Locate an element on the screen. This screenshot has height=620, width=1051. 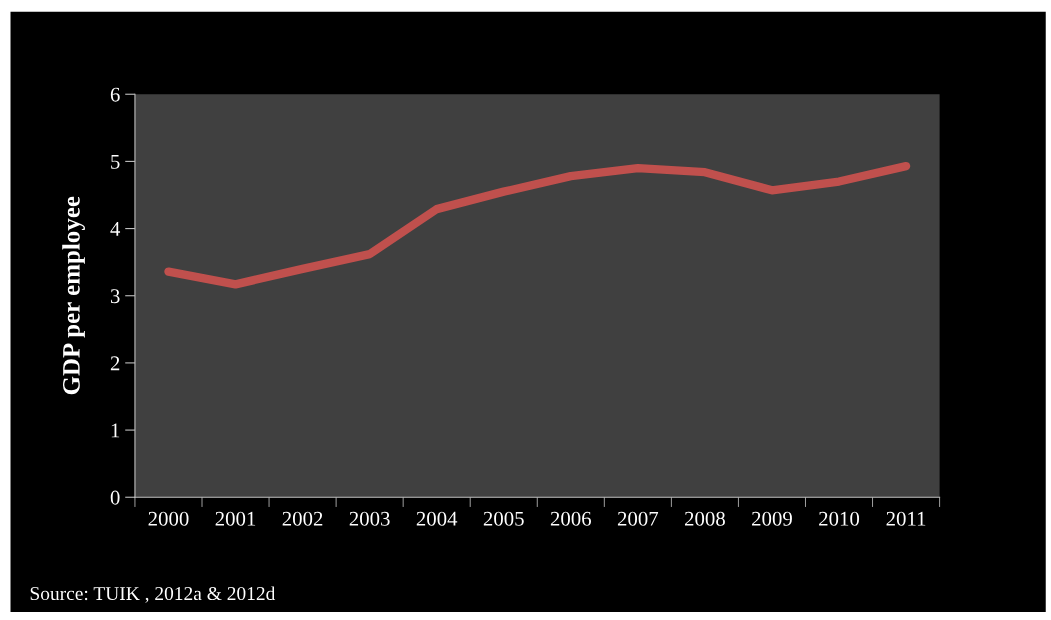
y-tick-label: 1 is located at coordinates (115, 430).